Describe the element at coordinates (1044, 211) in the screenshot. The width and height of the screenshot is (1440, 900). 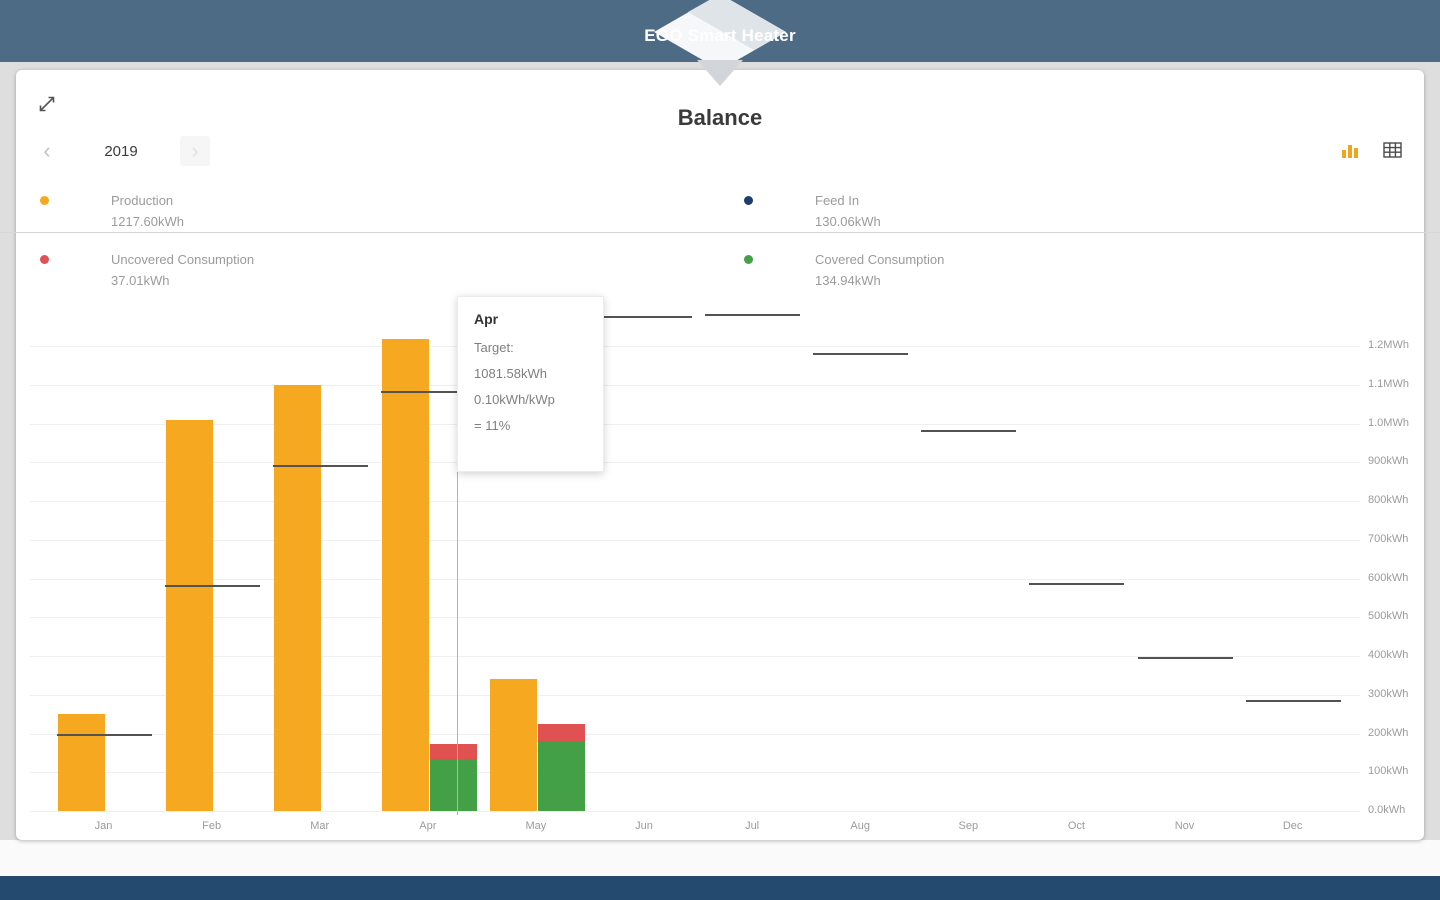
I see `legend-item-feed-in: Feed In 130.06kWh` at that location.